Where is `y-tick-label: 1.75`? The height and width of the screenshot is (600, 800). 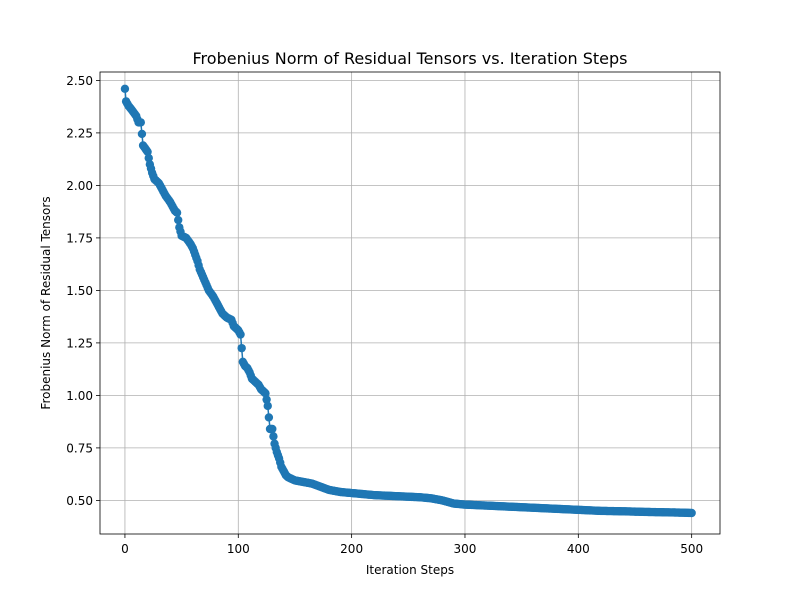
y-tick-label: 1.75 is located at coordinates (79, 238).